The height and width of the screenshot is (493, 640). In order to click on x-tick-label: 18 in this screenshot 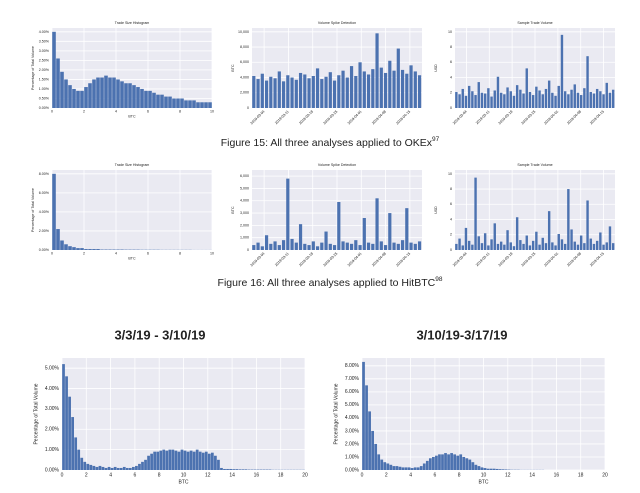, I will do `click(581, 475)`.